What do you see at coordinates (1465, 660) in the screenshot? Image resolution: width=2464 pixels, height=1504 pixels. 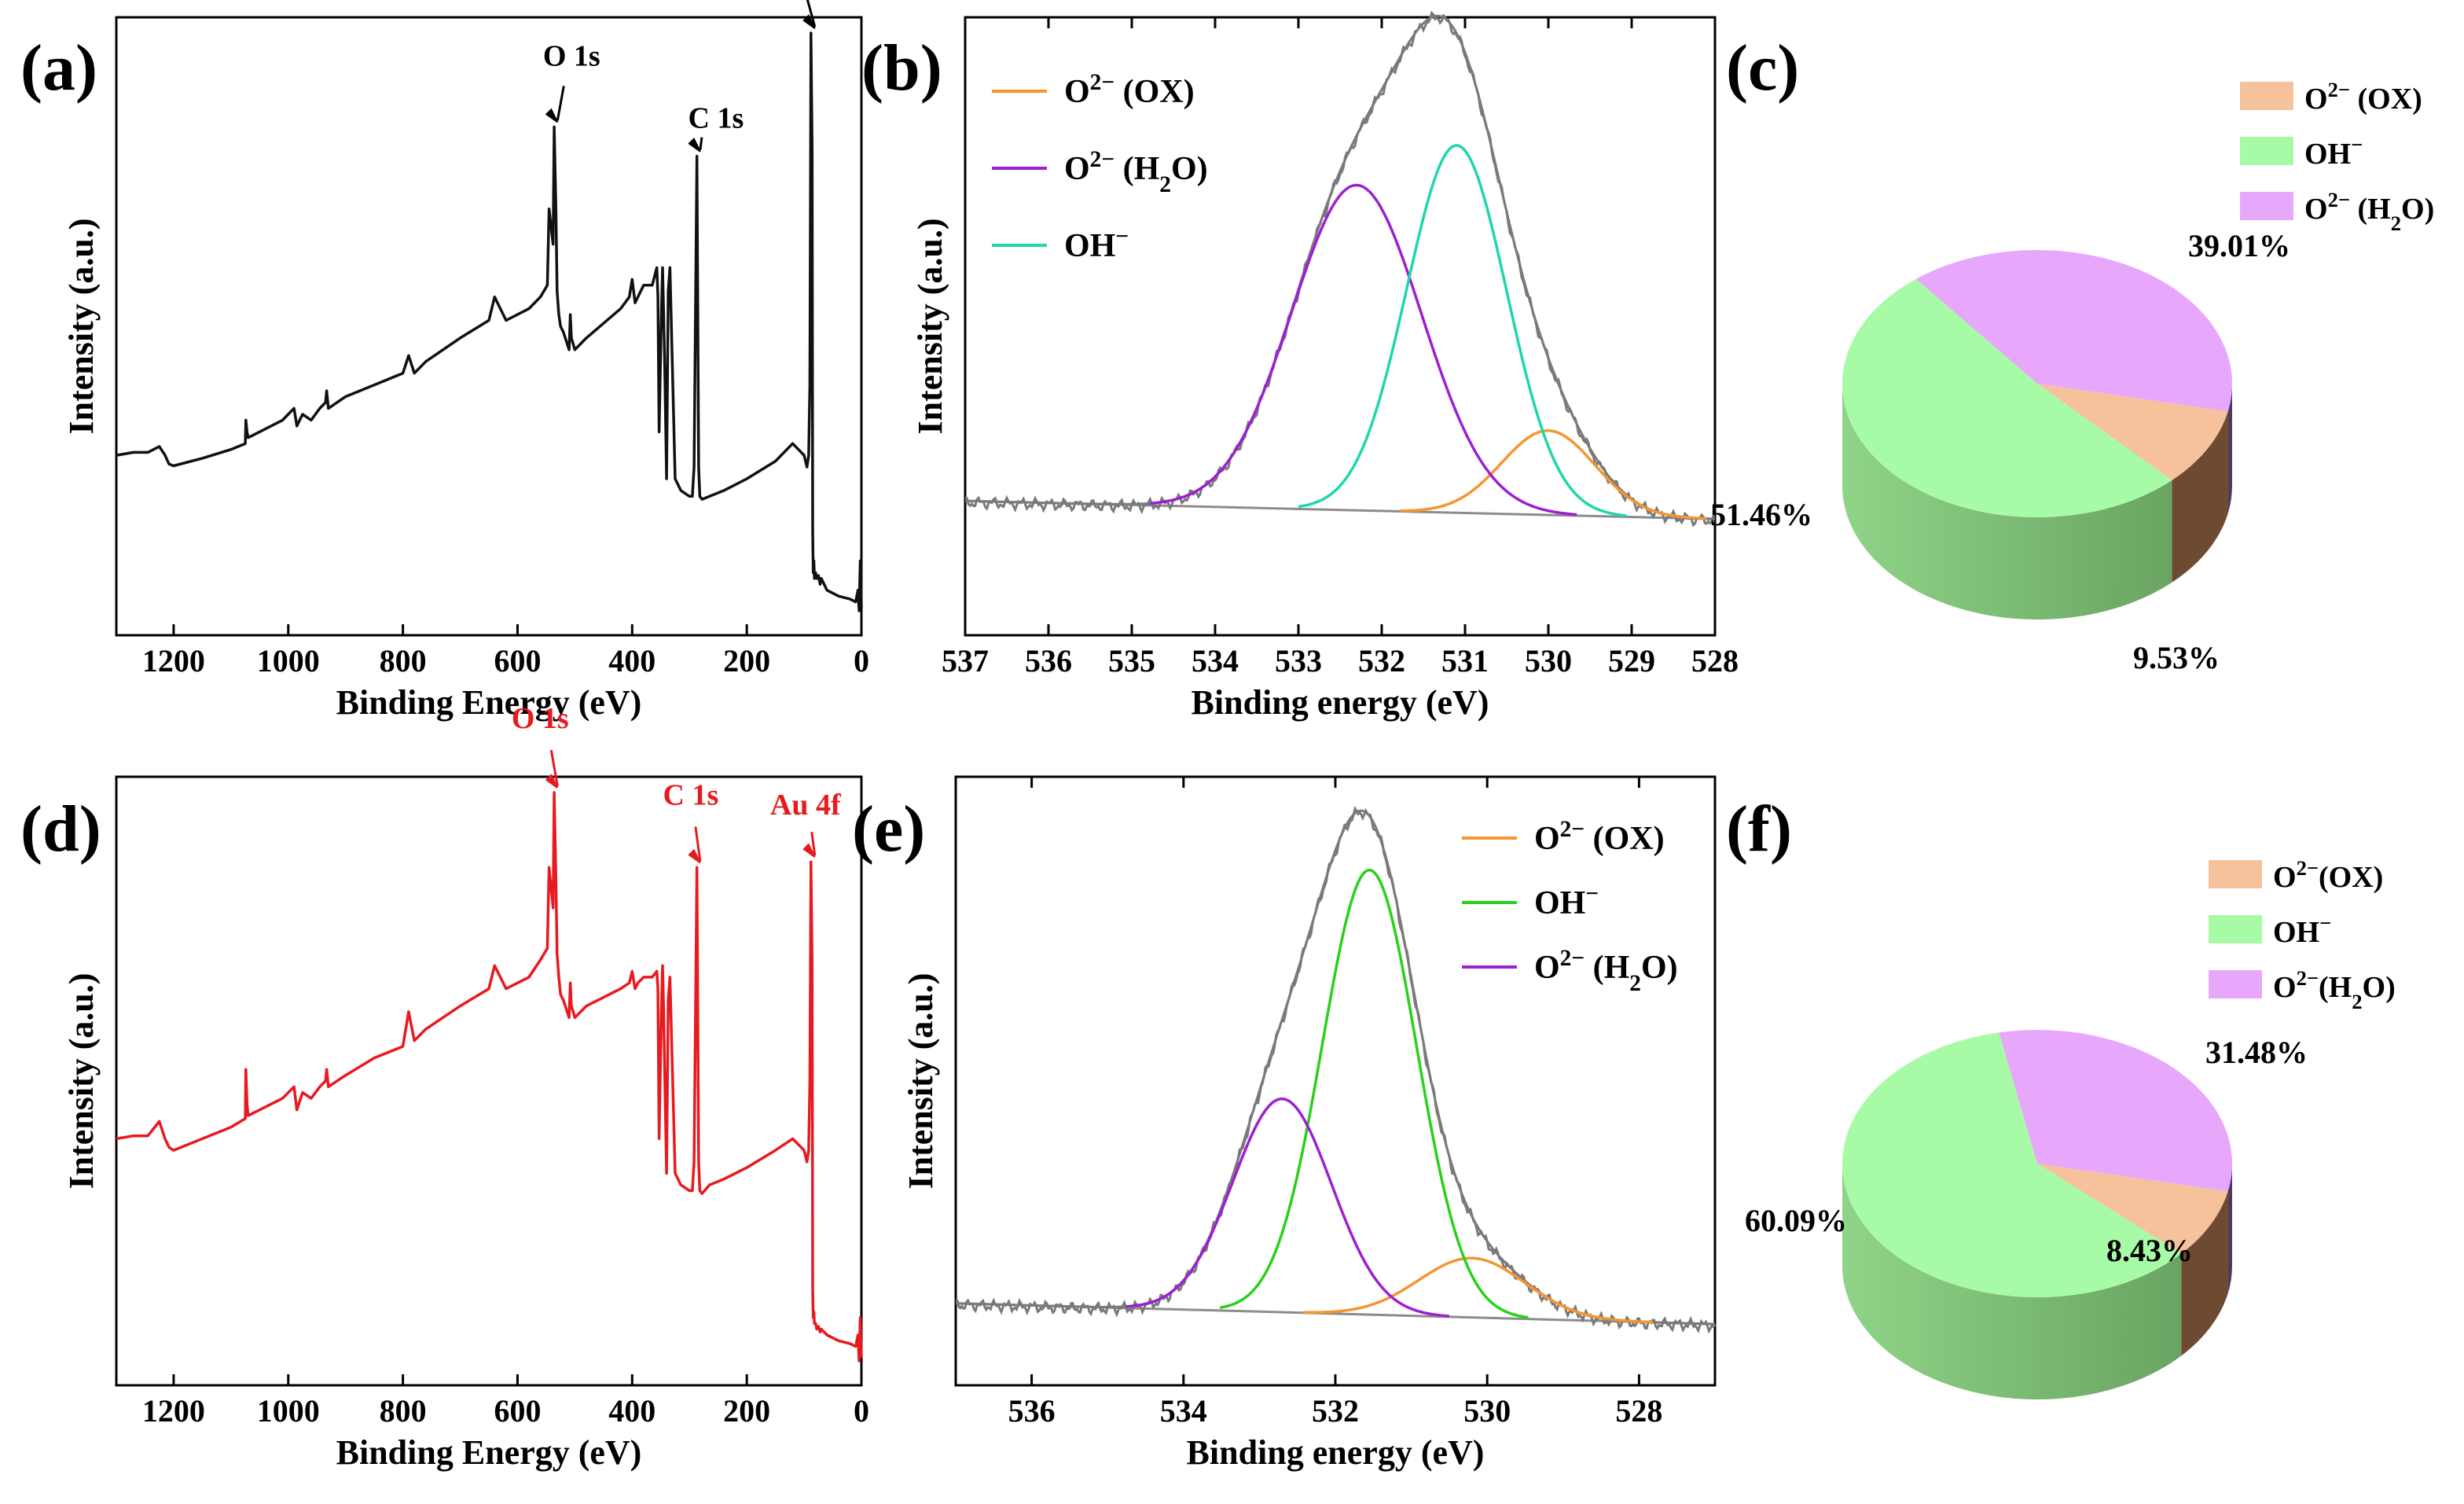 I see `x-tick-label: 531` at bounding box center [1465, 660].